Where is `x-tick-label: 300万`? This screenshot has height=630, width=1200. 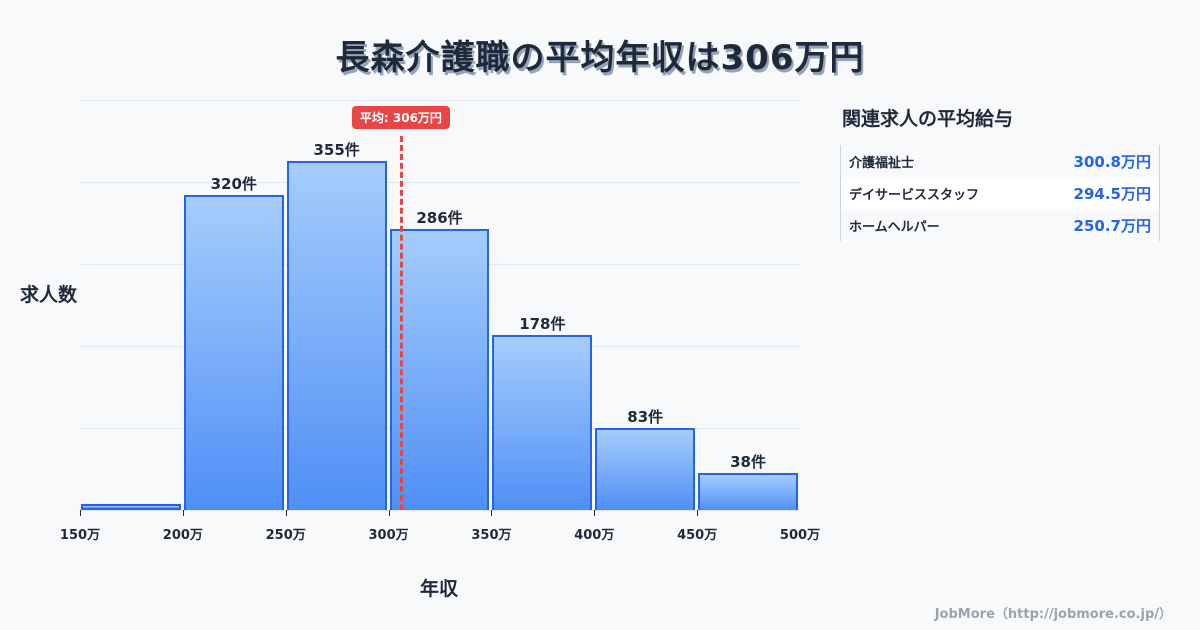 x-tick-label: 300万 is located at coordinates (388, 535).